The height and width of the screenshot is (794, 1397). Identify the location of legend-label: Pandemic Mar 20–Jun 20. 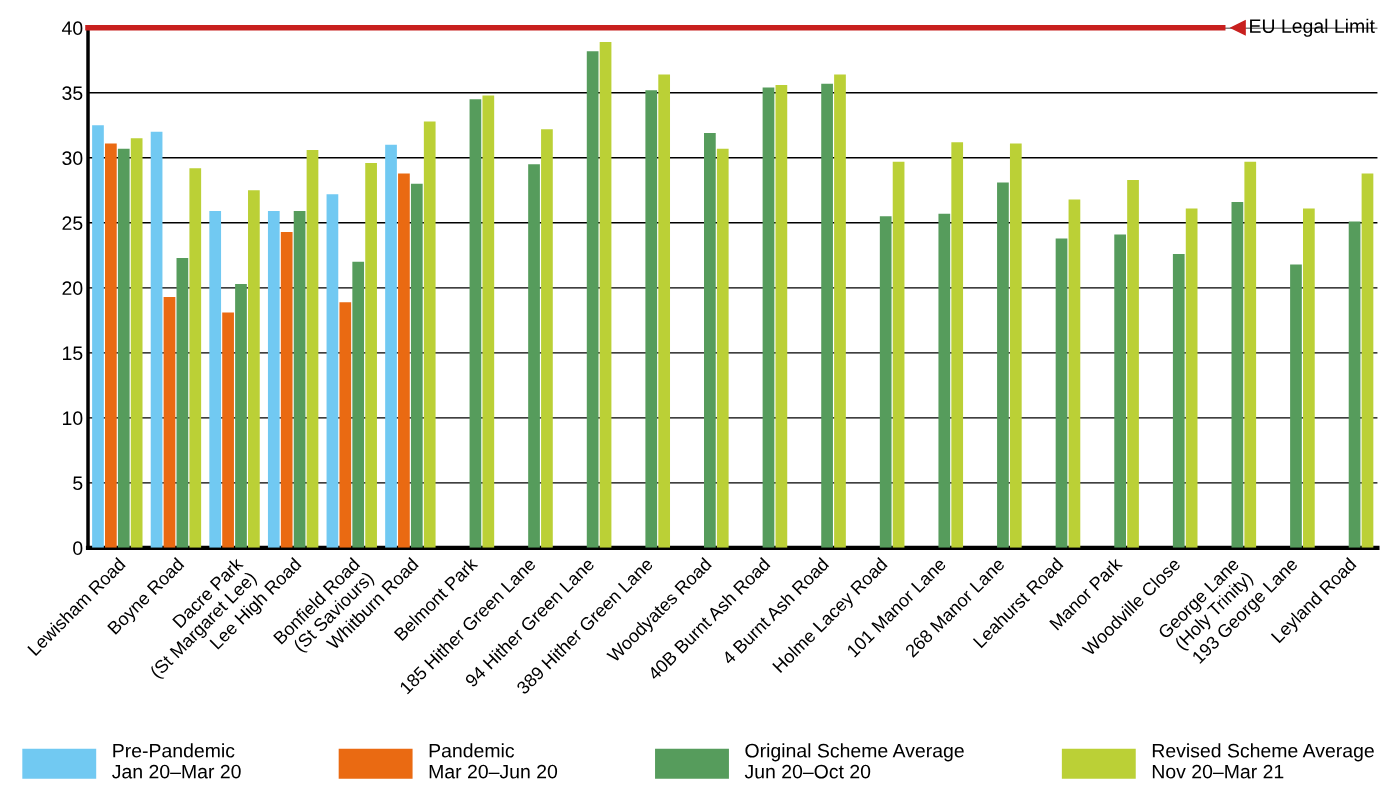
(493, 761).